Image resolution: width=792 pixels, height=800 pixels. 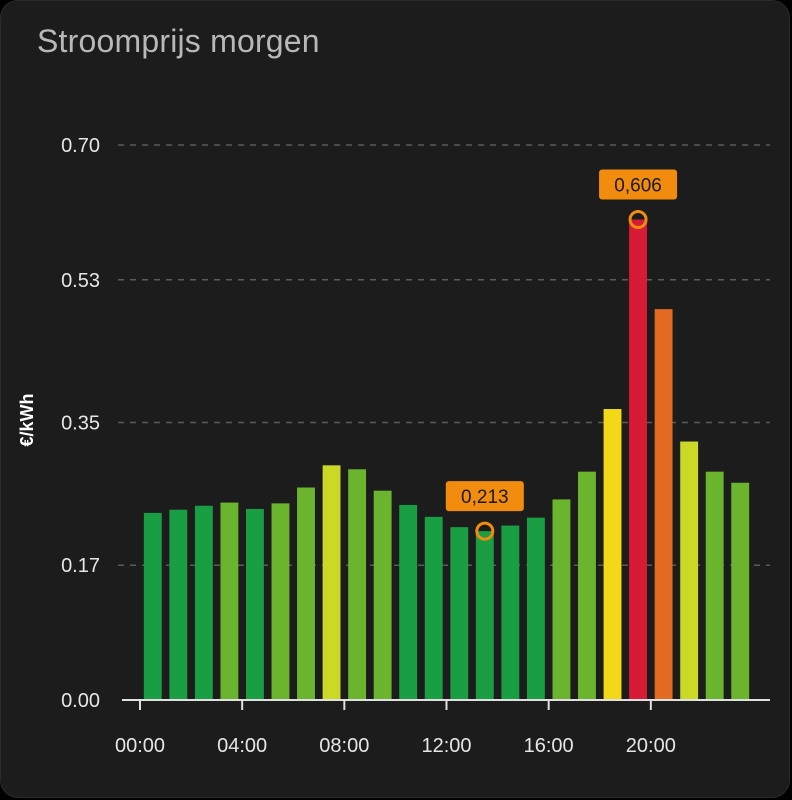 I want to click on x-tick-label: 16:00, so click(x=549, y=746).